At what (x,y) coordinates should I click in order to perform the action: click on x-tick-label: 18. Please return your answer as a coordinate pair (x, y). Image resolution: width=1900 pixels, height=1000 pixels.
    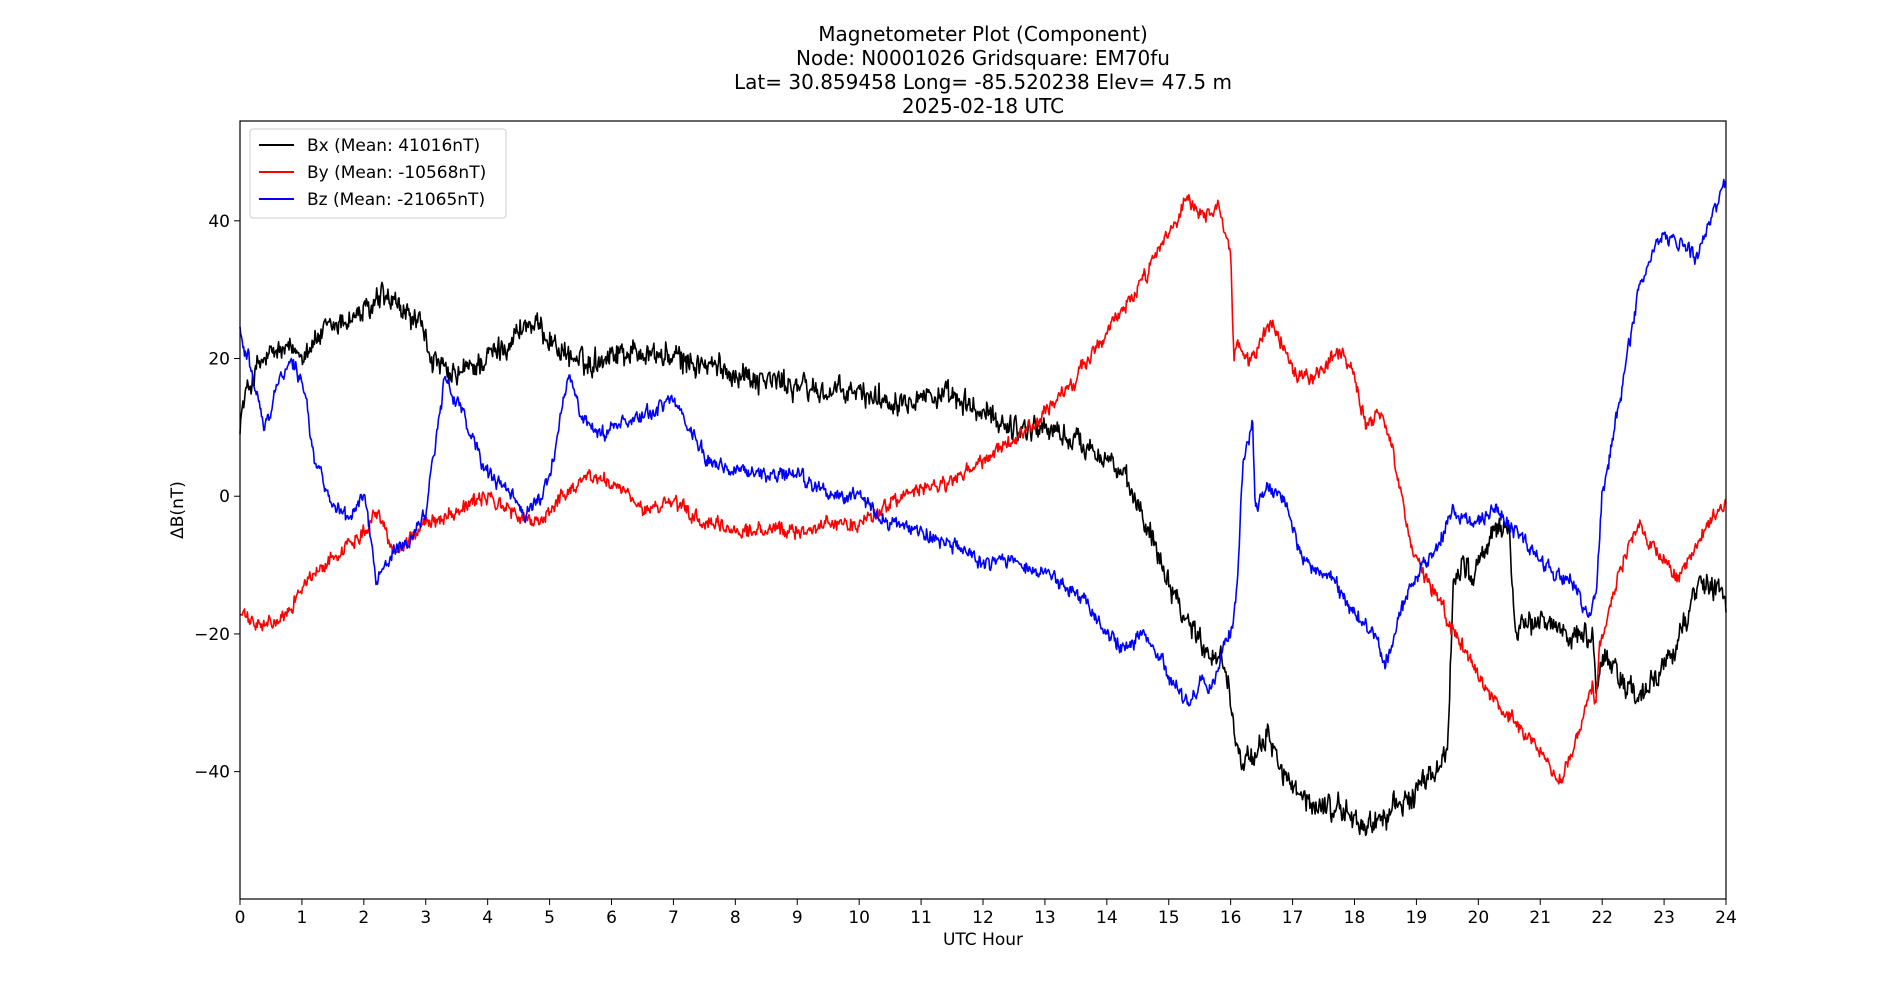
    Looking at the image, I should click on (1355, 918).